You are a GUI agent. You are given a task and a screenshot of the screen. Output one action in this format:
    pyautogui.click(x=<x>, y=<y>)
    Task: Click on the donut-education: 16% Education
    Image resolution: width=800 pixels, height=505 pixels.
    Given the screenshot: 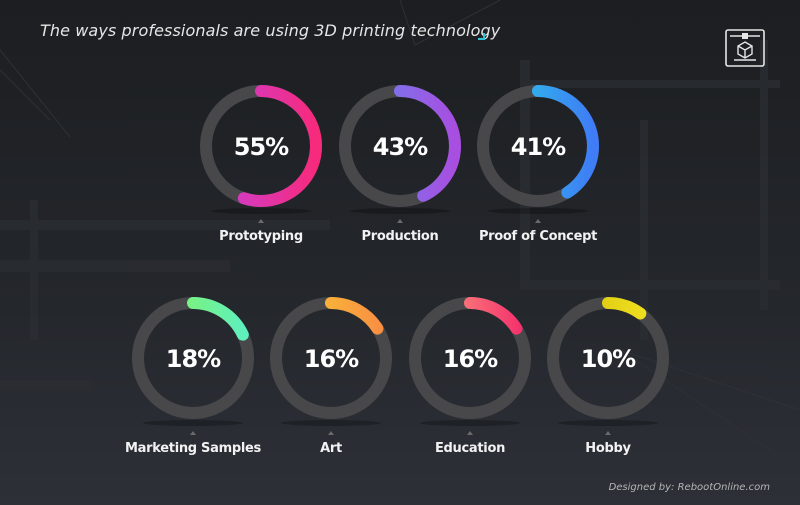 What is the action you would take?
    pyautogui.click(x=470, y=376)
    